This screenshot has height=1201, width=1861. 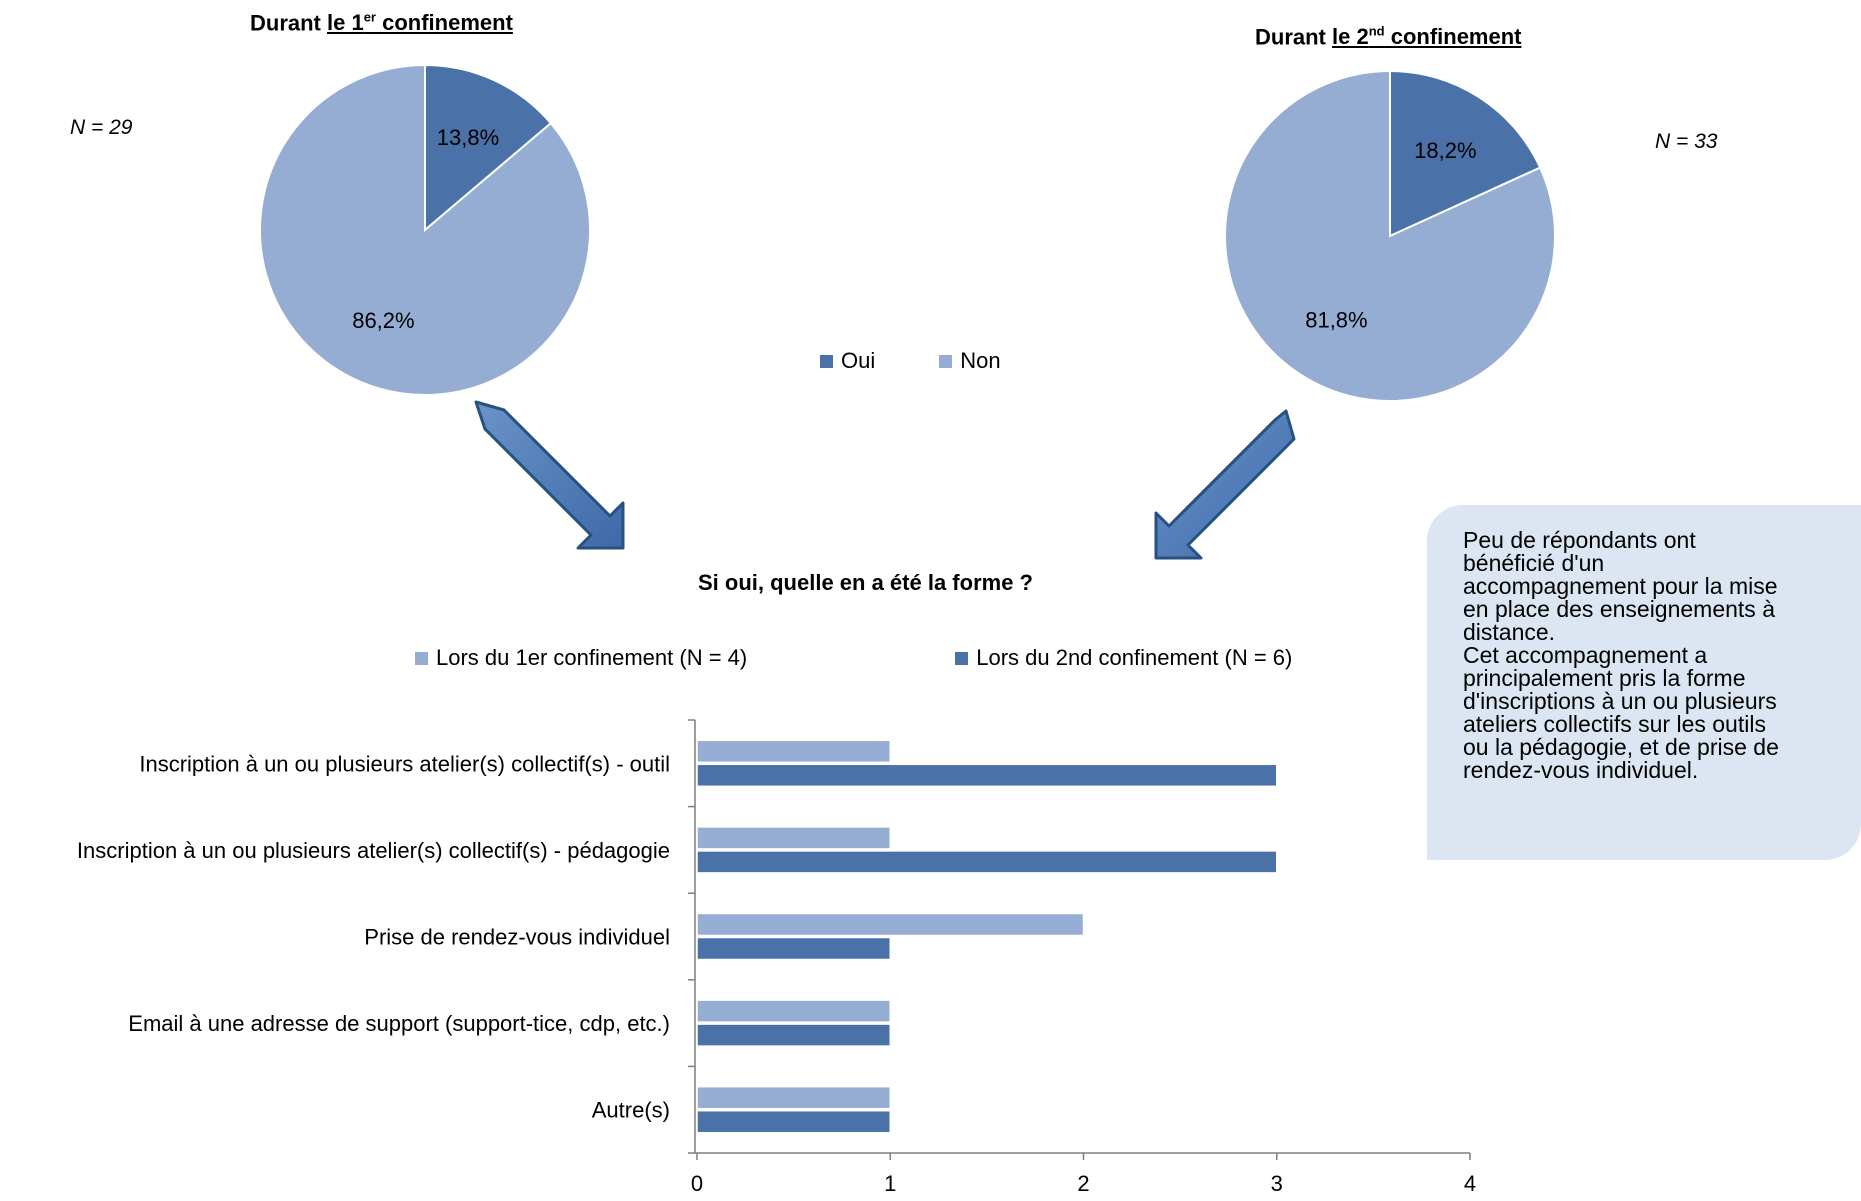 I want to click on bar-chart-title: Si oui, quelle en a été la forme ?, so click(x=865, y=582).